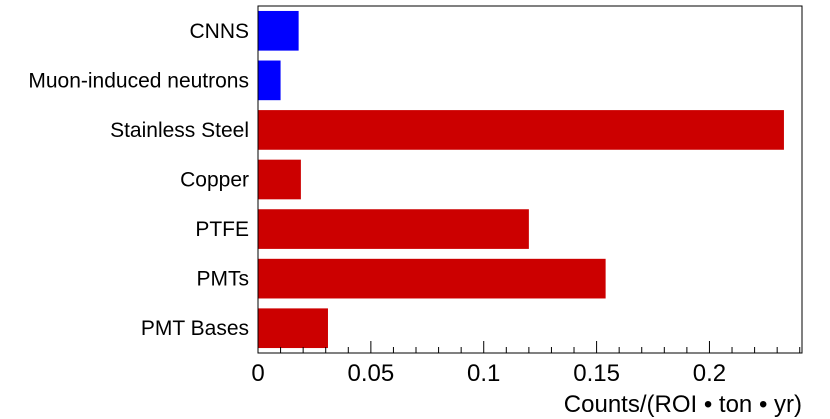 This screenshot has width=830, height=419. What do you see at coordinates (269, 80) in the screenshot?
I see `bar-muon-induced-neutrons` at bounding box center [269, 80].